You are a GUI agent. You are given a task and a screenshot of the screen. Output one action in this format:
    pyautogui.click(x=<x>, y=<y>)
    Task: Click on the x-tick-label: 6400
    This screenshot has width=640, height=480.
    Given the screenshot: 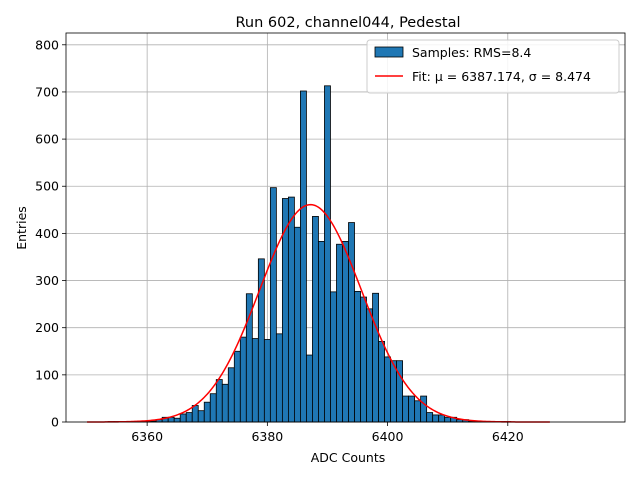 What is the action you would take?
    pyautogui.click(x=388, y=436)
    